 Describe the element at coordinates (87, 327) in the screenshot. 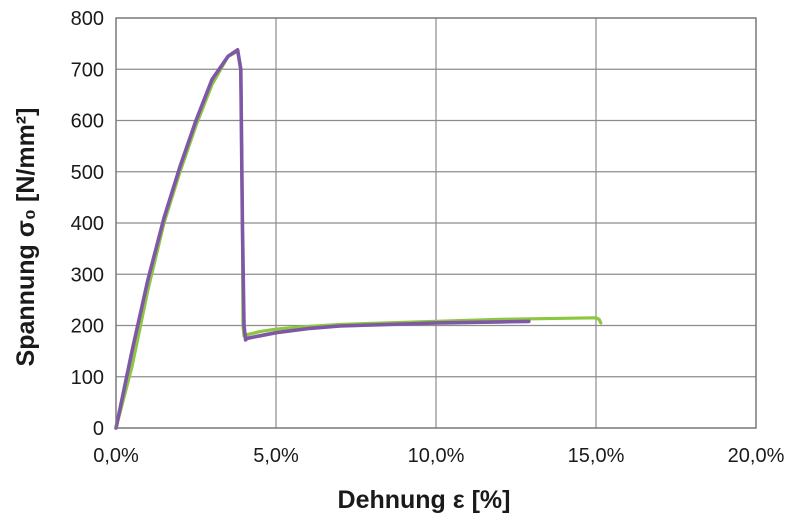

I see `y-tick-label: 200` at that location.